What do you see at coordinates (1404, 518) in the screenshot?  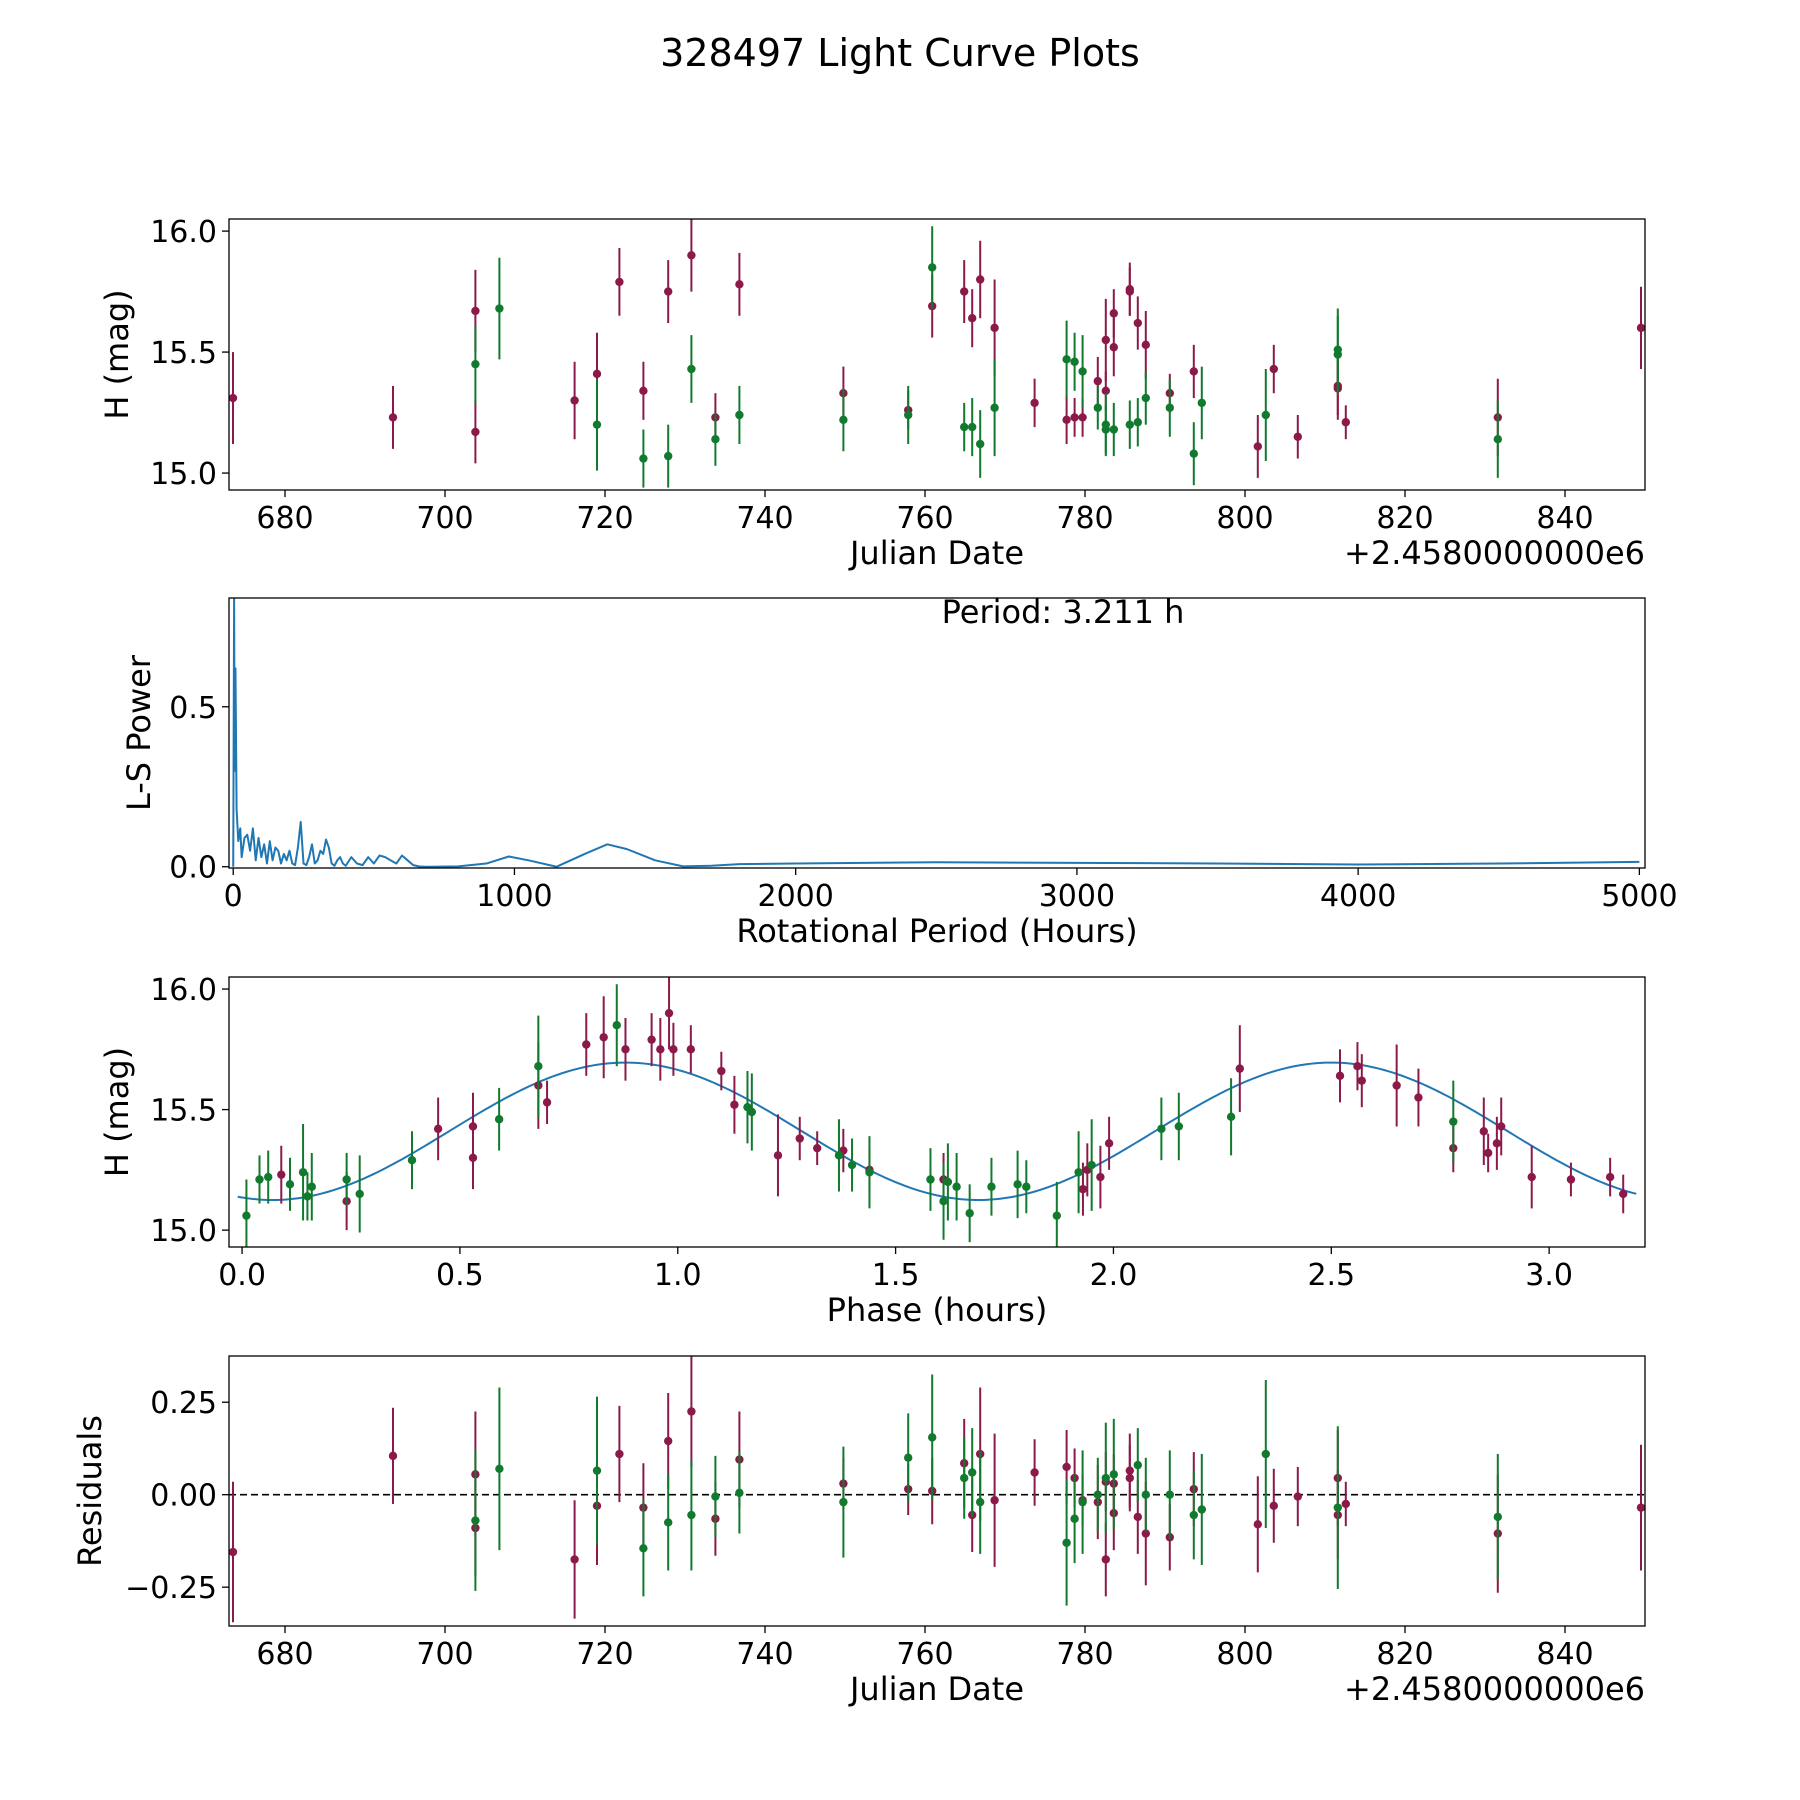 I see `lightcurve-xtick-label: 820` at bounding box center [1404, 518].